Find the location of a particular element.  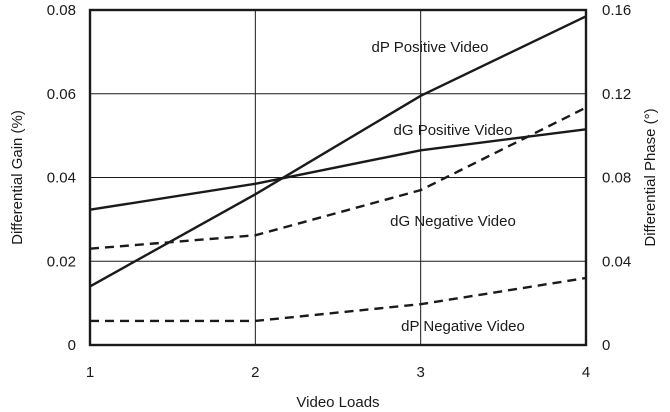

left-axis-title: Differential Gain (%) is located at coordinates (17, 177).